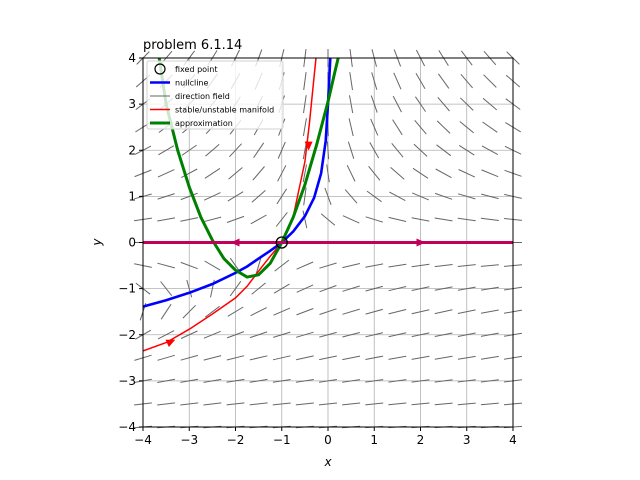 This screenshot has height=480, width=640. Describe the element at coordinates (196, 69) in the screenshot. I see `legend-label: fixed point` at that location.